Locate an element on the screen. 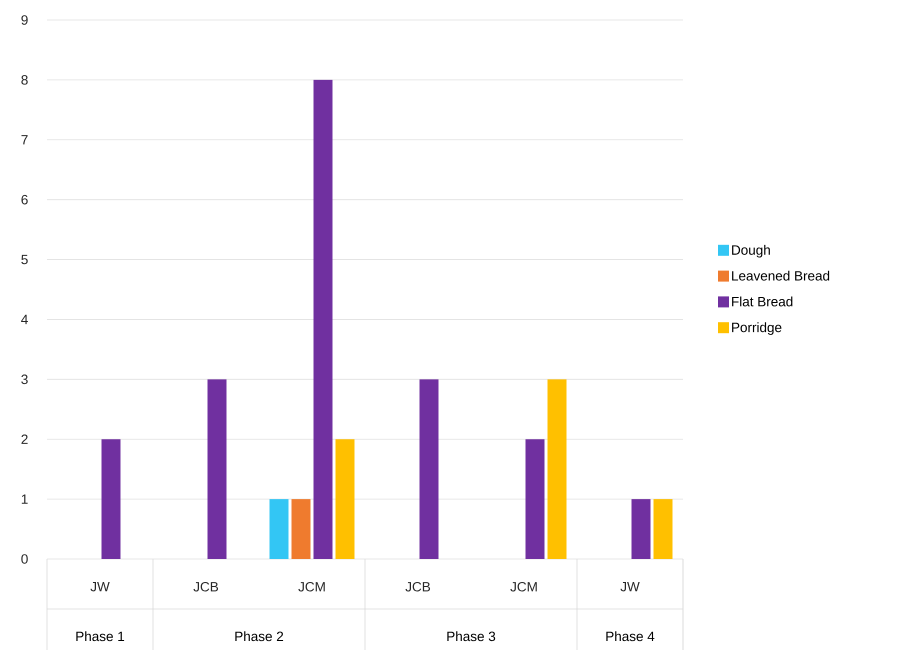  text: Phase 2 is located at coordinates (259, 636).